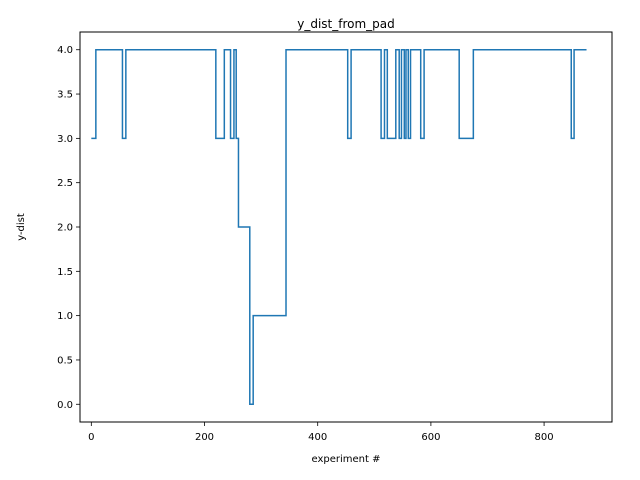 The image size is (640, 480). Describe the element at coordinates (346, 459) in the screenshot. I see `x-axis-label: experiment #` at that location.